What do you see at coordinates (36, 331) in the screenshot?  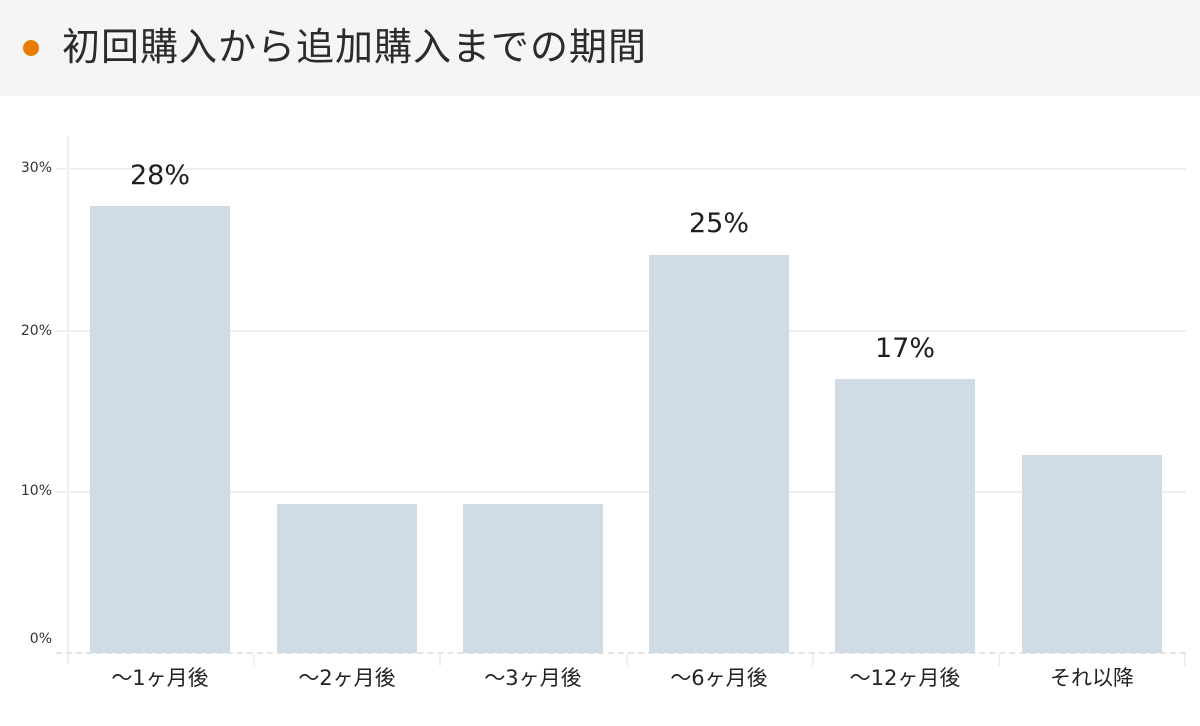 I see `y-tick-label: 20%` at bounding box center [36, 331].